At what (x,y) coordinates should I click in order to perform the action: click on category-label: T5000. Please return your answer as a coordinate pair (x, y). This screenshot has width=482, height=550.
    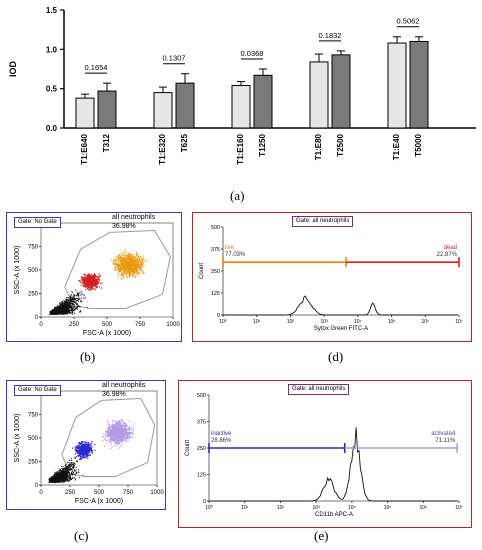
    Looking at the image, I should click on (418, 144).